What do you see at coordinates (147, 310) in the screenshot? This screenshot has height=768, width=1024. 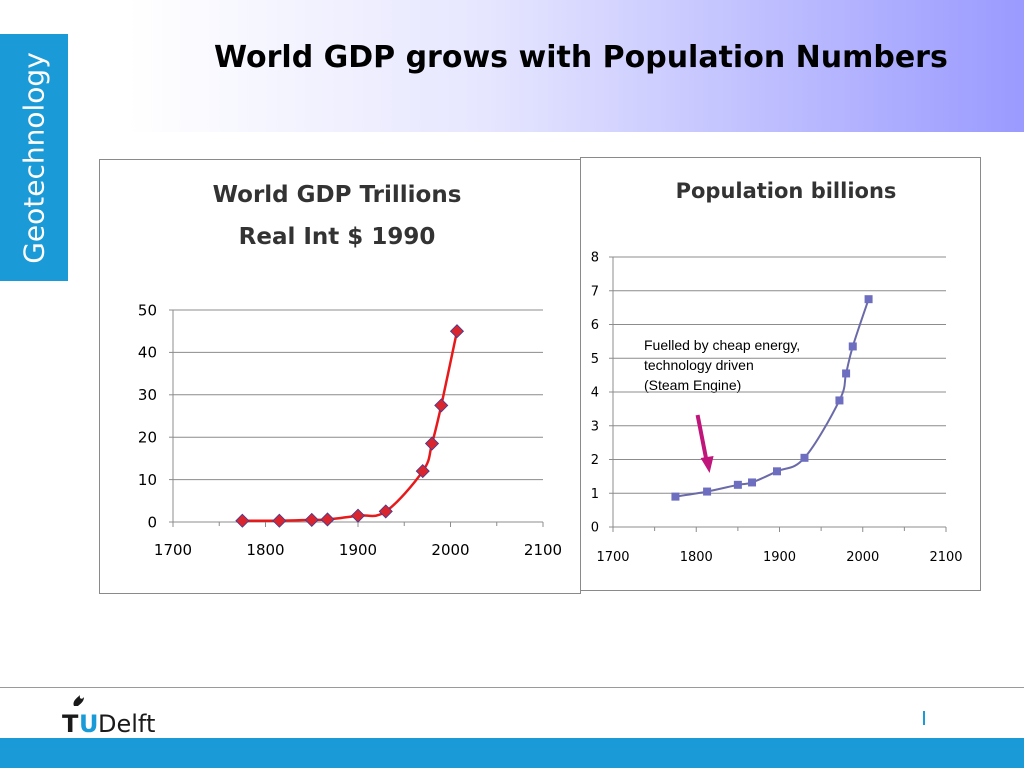 I see `gdp-y-tick-label: 50` at bounding box center [147, 310].